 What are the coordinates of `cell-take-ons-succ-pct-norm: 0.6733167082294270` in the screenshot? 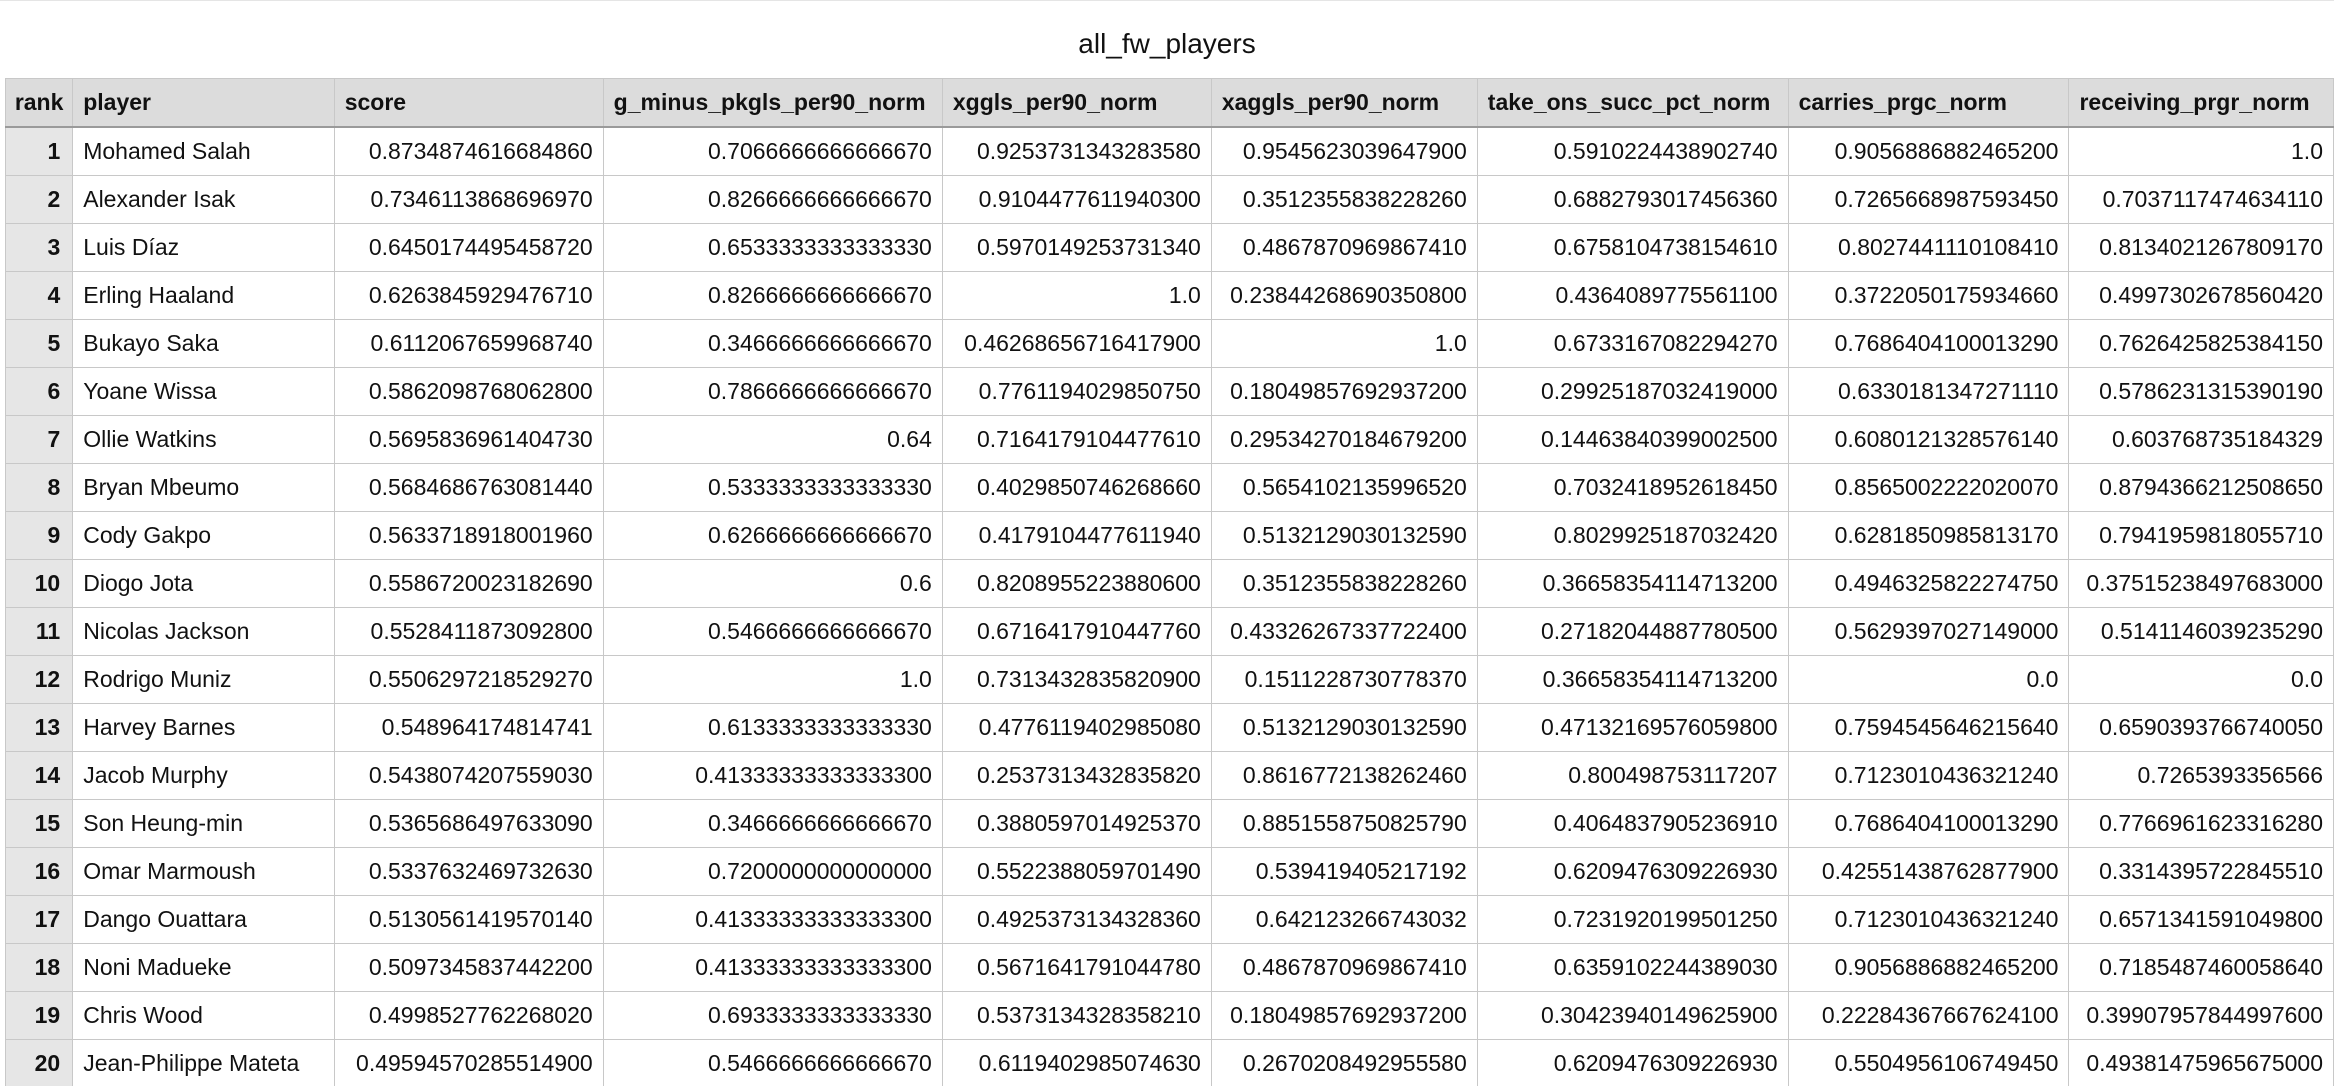 It's located at (1632, 343).